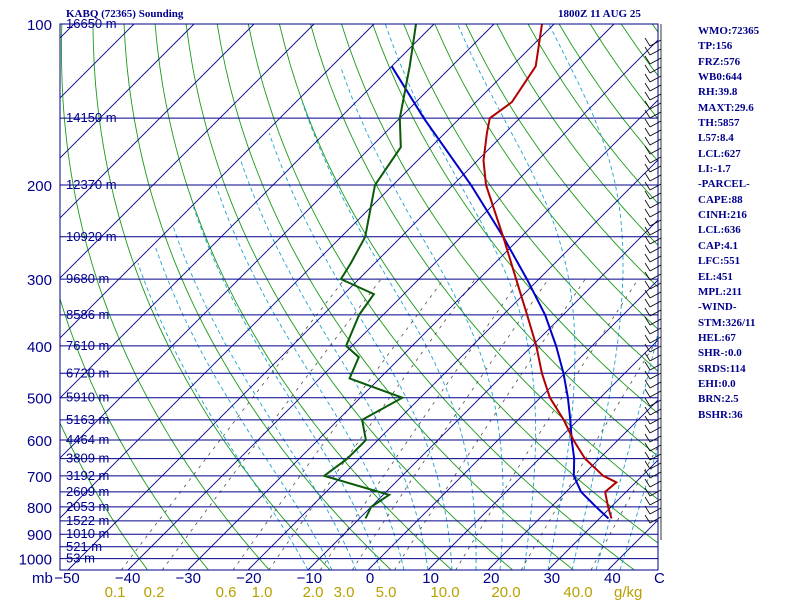 The image size is (800, 600). What do you see at coordinates (80, 558) in the screenshot?
I see `isobar-height-label: 53 m` at bounding box center [80, 558].